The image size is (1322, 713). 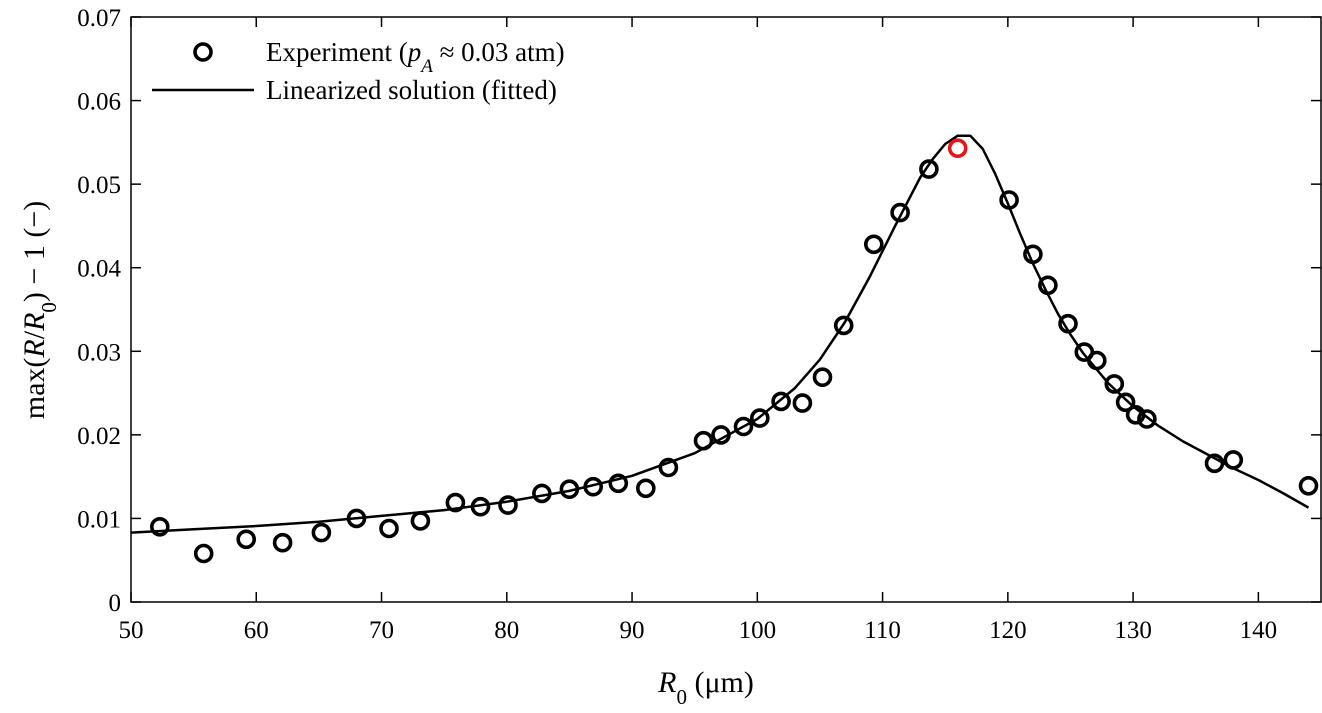 What do you see at coordinates (1133, 630) in the screenshot?
I see `x-tick-label: 130` at bounding box center [1133, 630].